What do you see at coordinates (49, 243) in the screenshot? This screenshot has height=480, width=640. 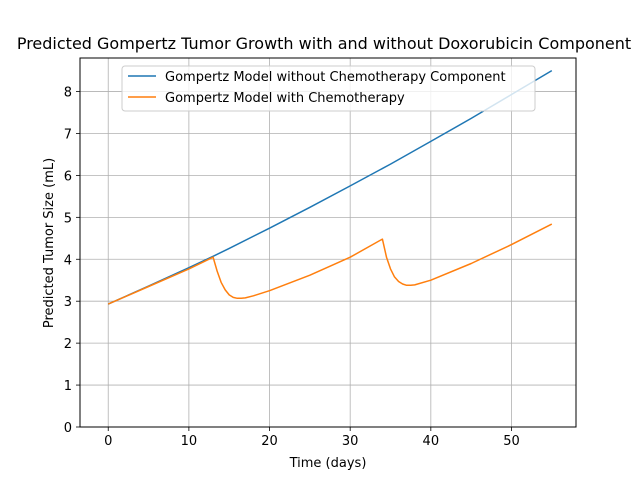 I see `y-axis-title: Predicted Tumor Size (mL)` at bounding box center [49, 243].